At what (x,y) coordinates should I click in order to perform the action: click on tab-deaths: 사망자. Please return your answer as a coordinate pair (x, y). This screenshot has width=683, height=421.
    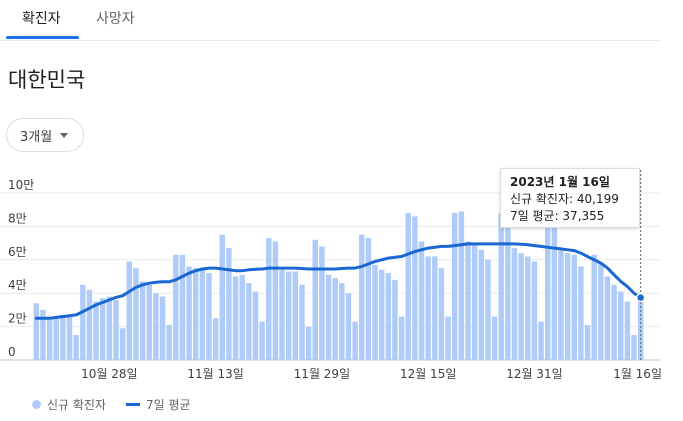
    Looking at the image, I should click on (115, 19).